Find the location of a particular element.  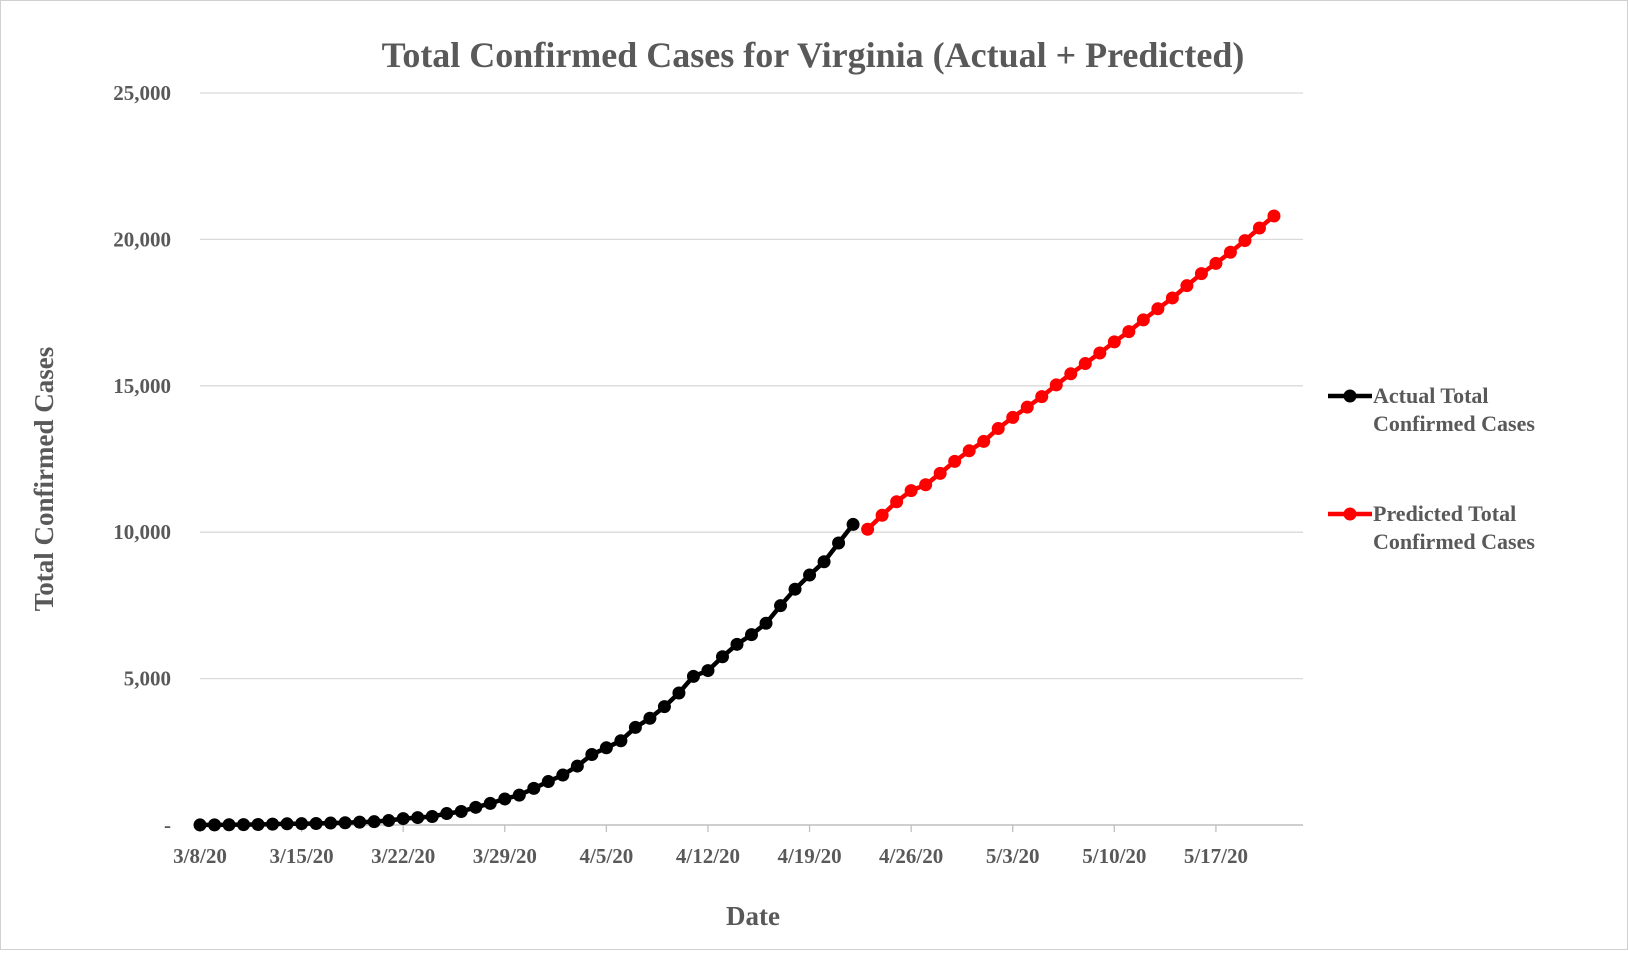

series-line is located at coordinates (527, 675).